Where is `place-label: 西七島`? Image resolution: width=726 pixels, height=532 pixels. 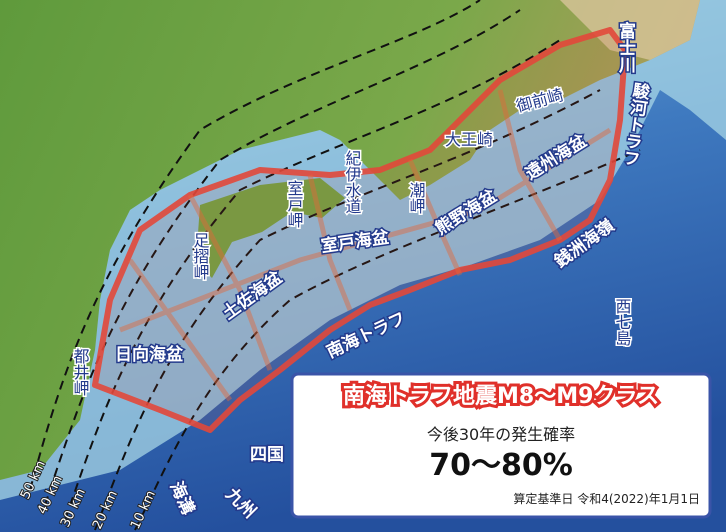
place-label: 西七島 is located at coordinates (622, 322).